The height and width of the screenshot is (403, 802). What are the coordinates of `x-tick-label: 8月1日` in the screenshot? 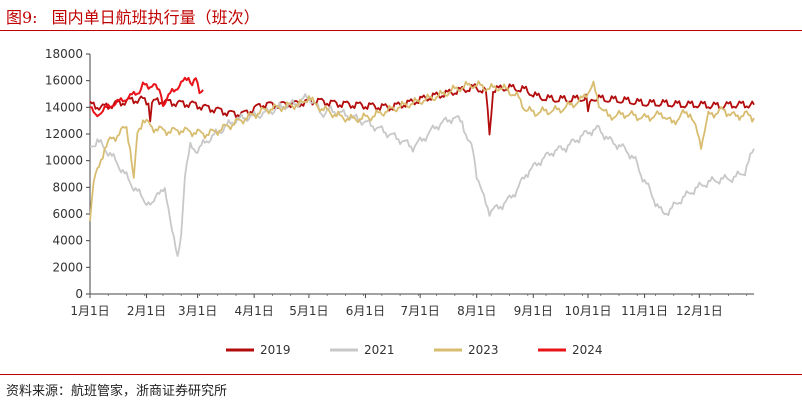 It's located at (476, 311).